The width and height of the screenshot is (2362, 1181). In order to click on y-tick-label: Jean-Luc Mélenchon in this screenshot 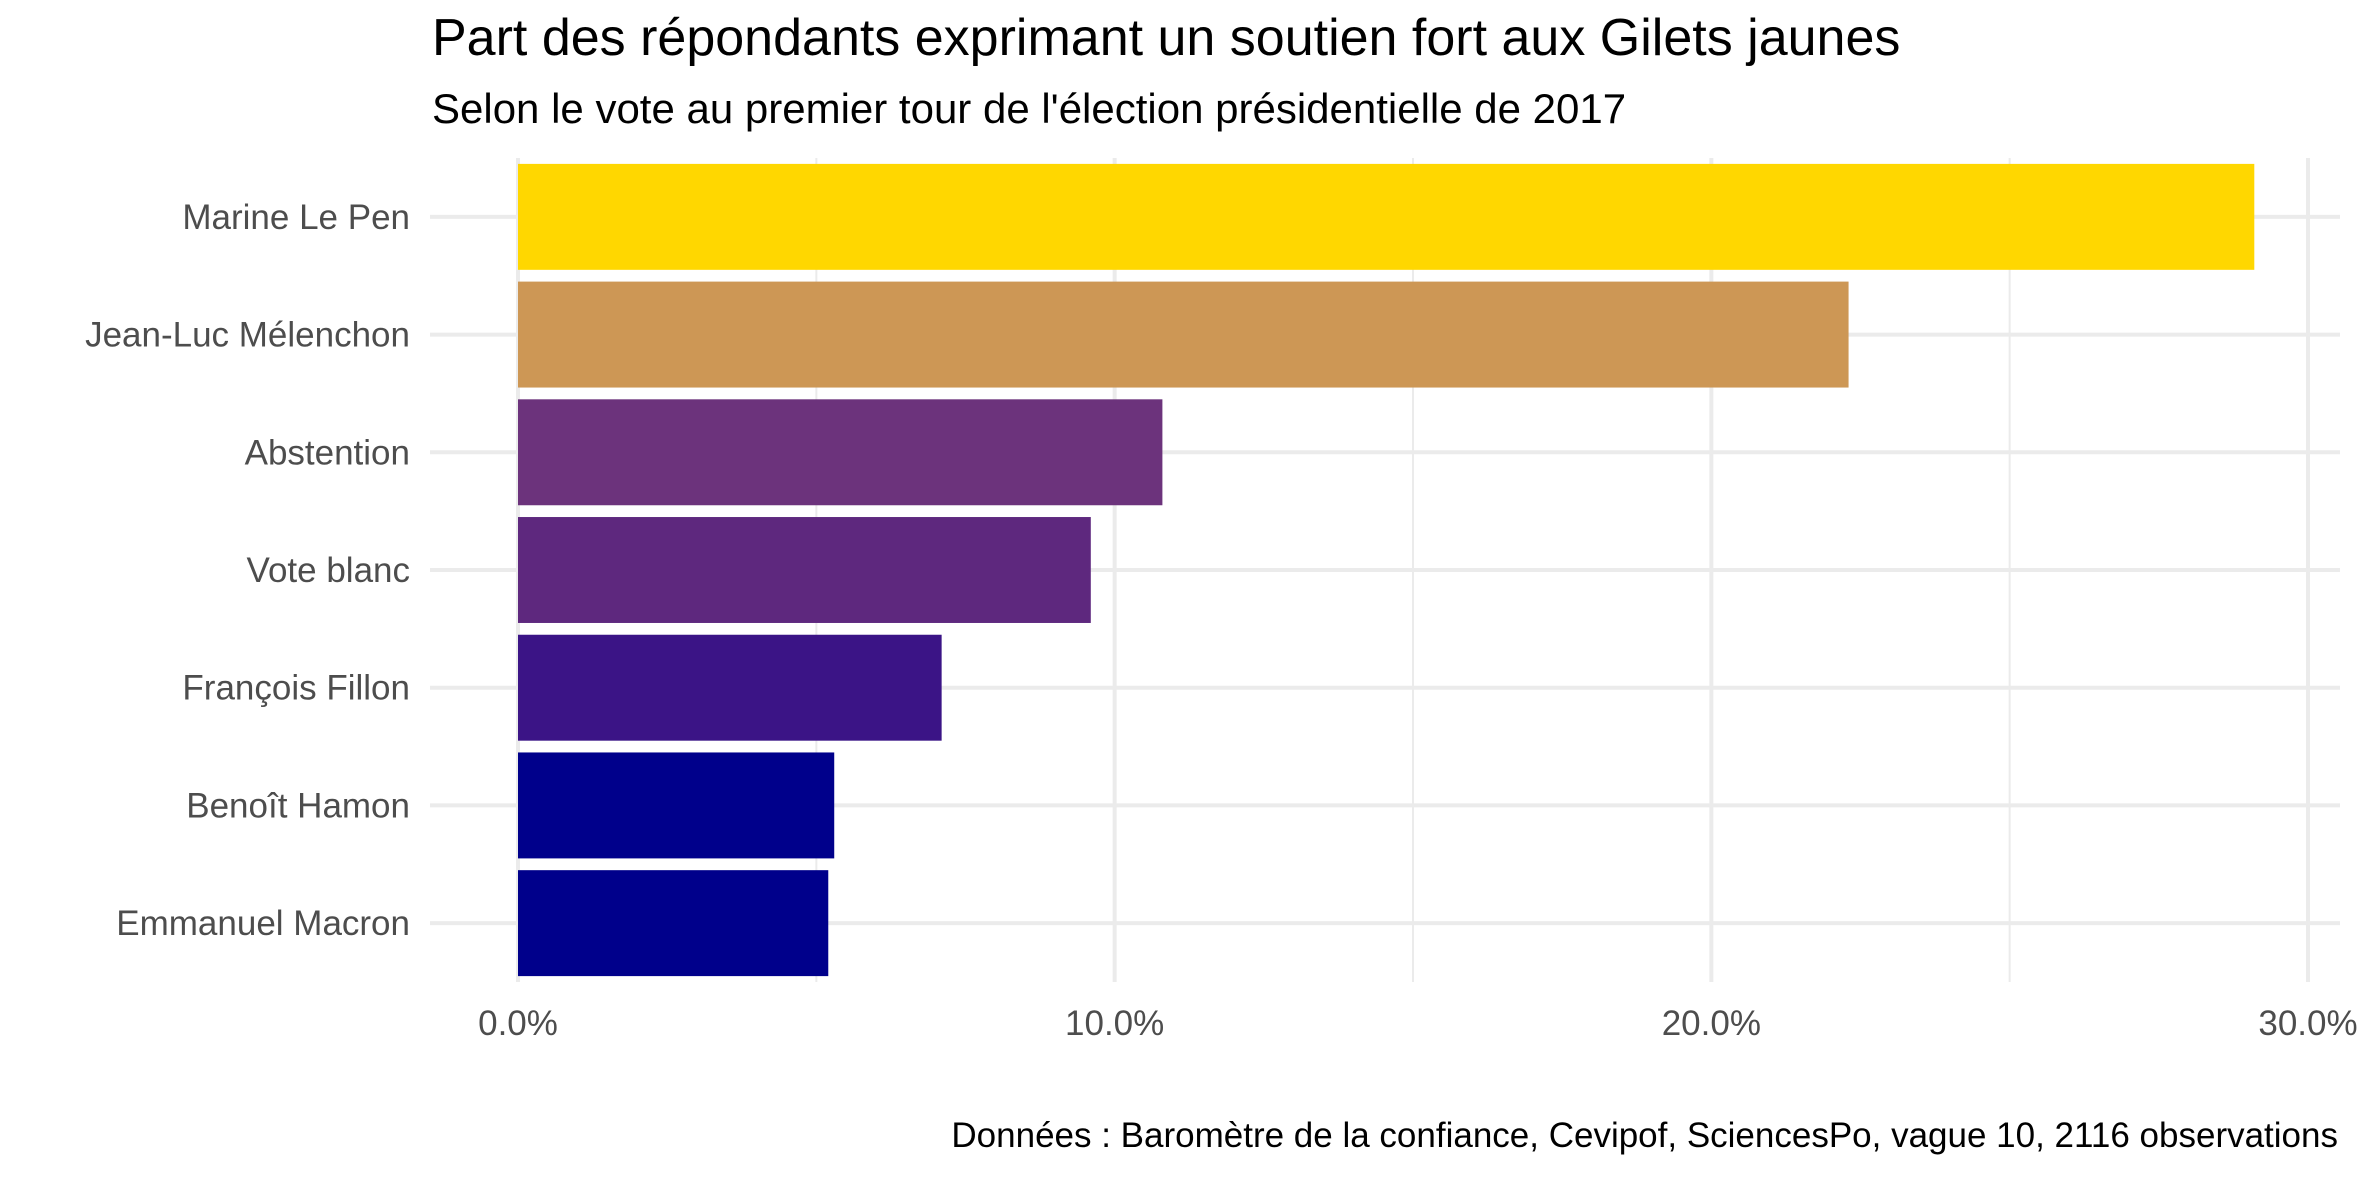, I will do `click(247, 335)`.